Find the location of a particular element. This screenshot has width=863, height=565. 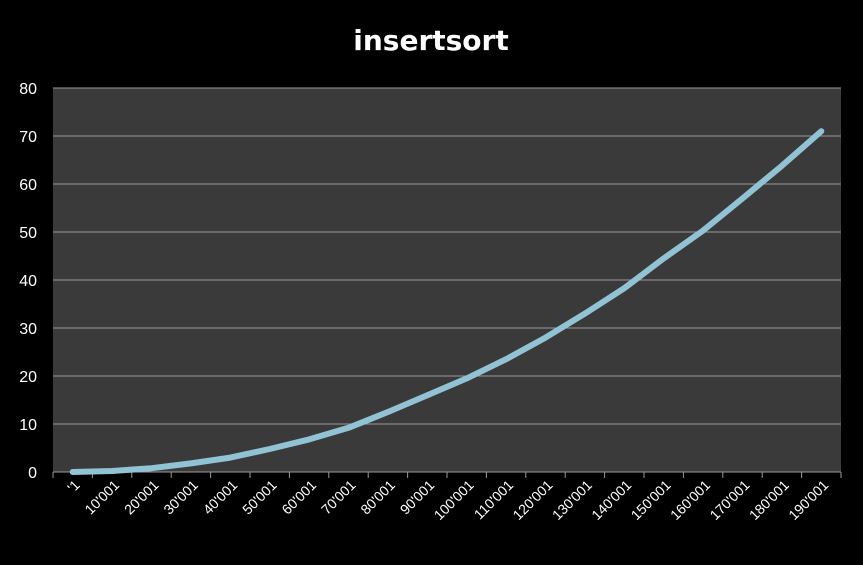

x-tick-label: 100'001 is located at coordinates (454, 500).